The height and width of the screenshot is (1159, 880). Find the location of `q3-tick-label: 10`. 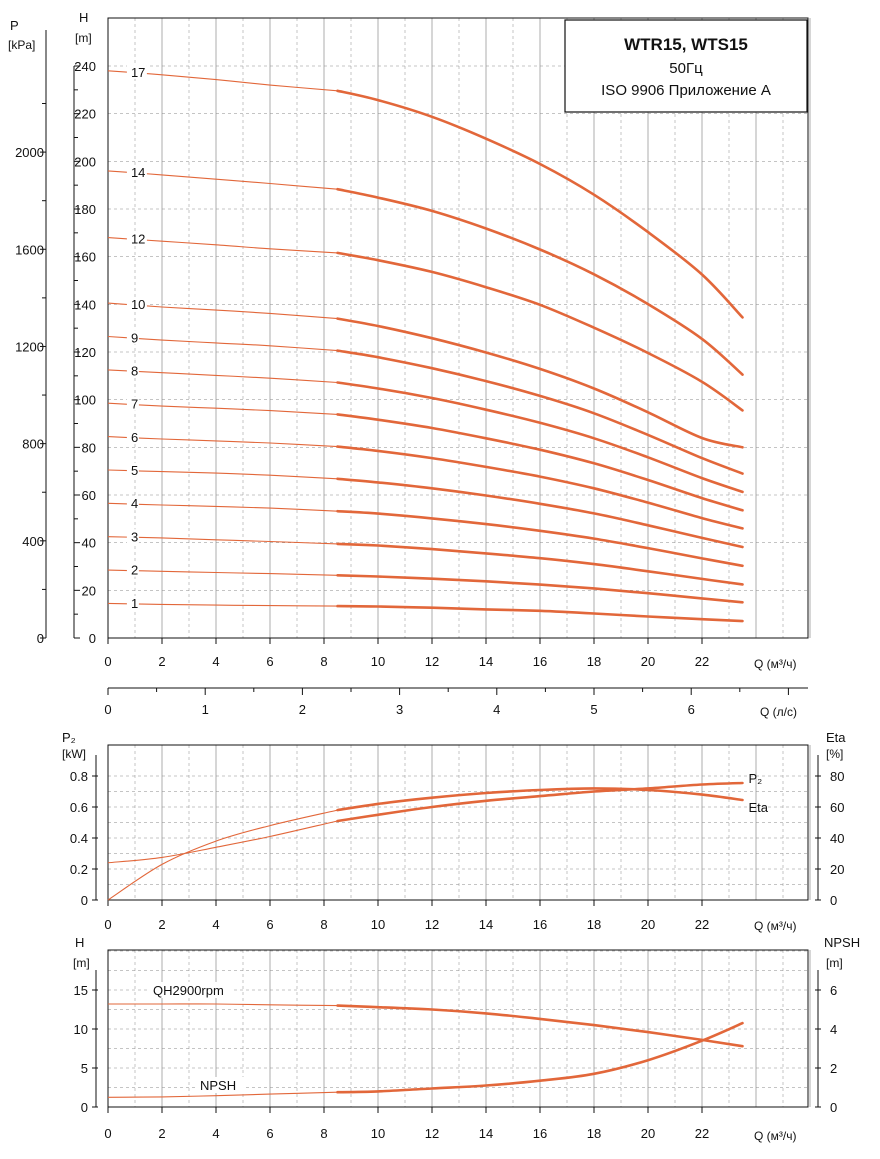

q3-tick-label: 10 is located at coordinates (378, 1133).